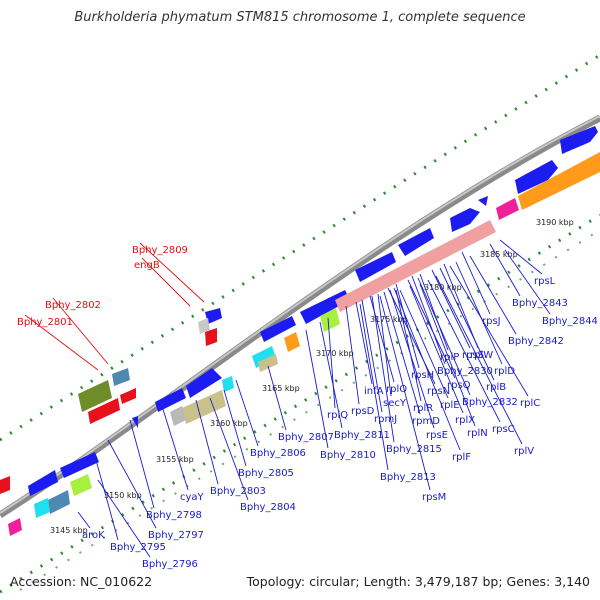 The width and height of the screenshot is (600, 600). Describe the element at coordinates (93, 535) in the screenshot. I see `gene-label-arok: aroK` at that location.